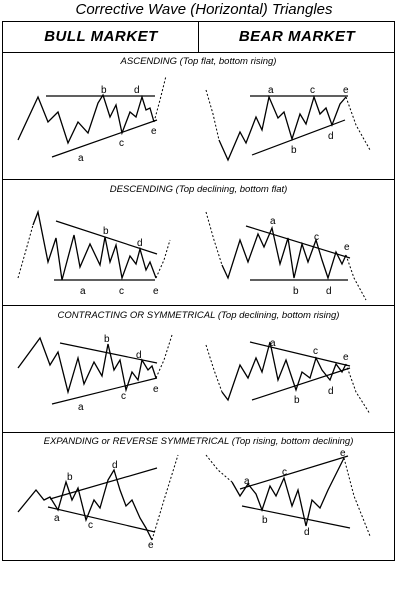 The image size is (408, 592). I want to click on bull-market-header: BULL MARKET, so click(101, 36).